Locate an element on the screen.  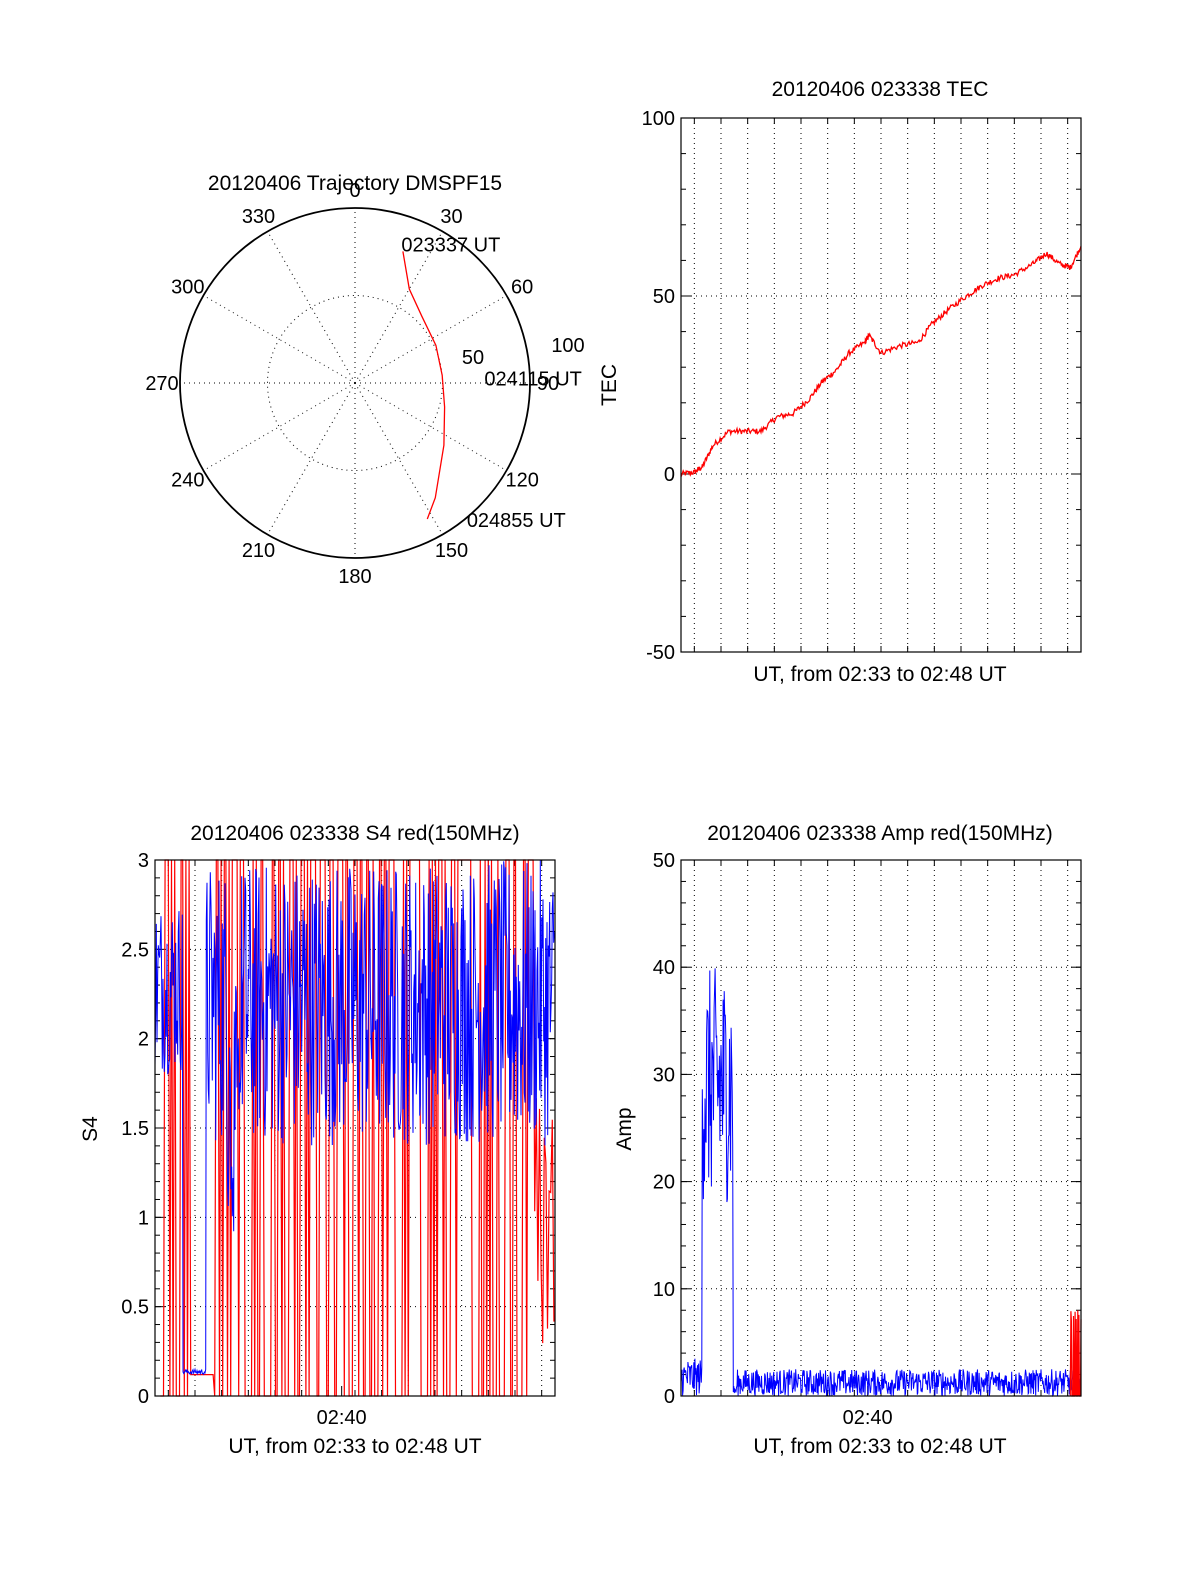
s4-xlabel: UT, from 02:33 to 02:48 UT is located at coordinates (354, 1446).